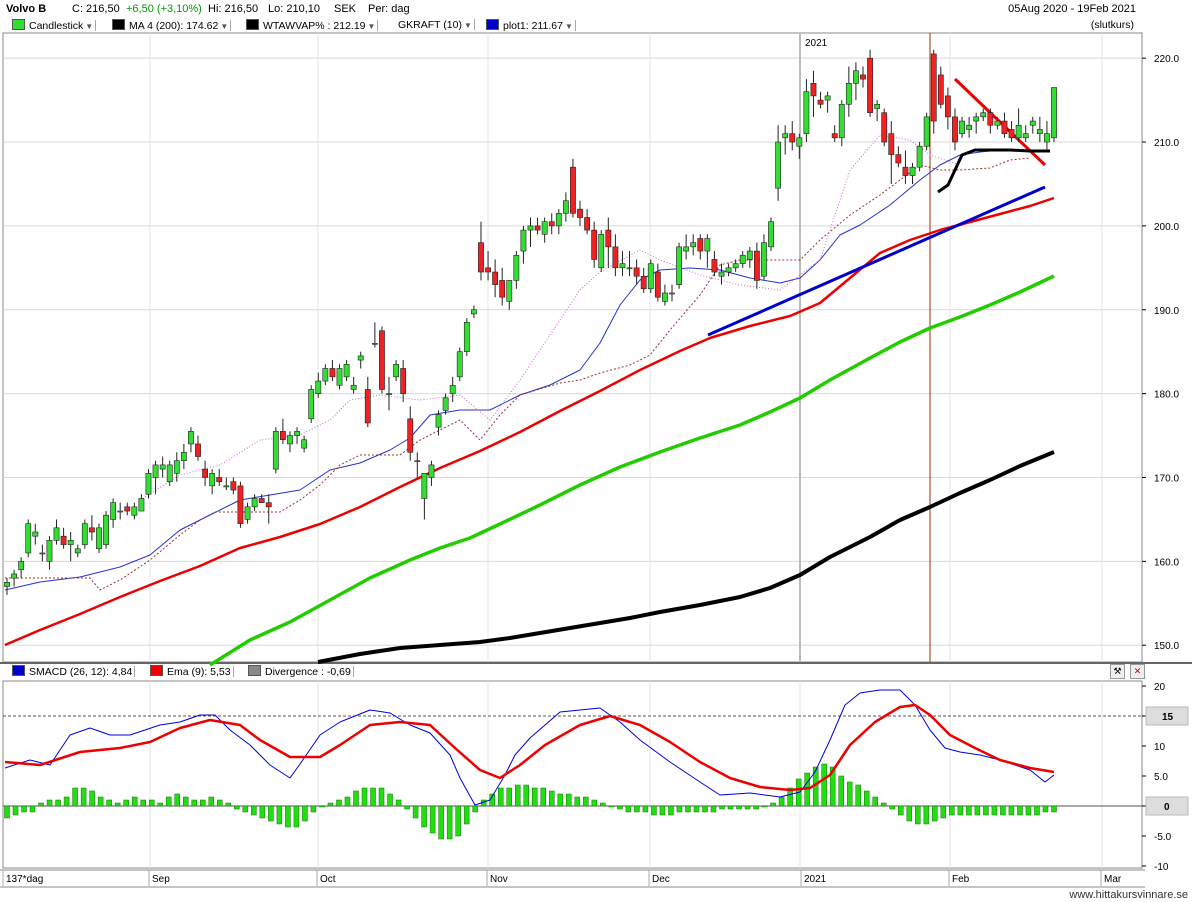 This screenshot has height=902, width=1192. I want to click on high-value: Hi: 216,50, so click(233, 9).